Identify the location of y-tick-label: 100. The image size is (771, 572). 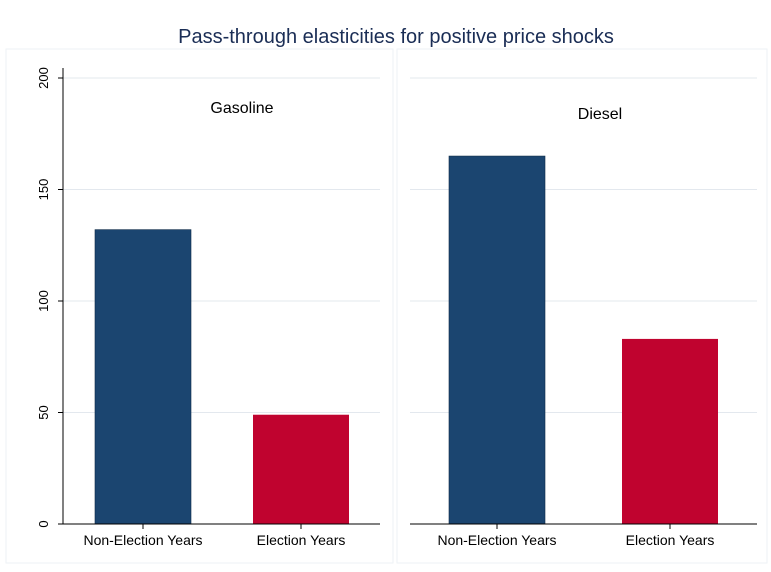
(43, 301).